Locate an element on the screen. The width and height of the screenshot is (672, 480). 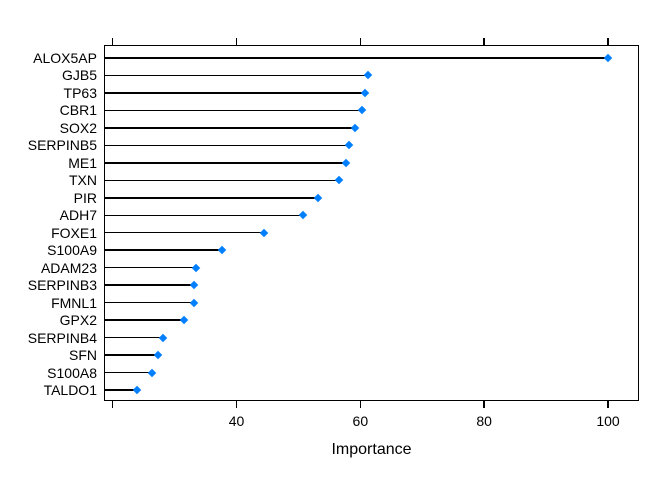
gene-label: SFN is located at coordinates (83, 355).